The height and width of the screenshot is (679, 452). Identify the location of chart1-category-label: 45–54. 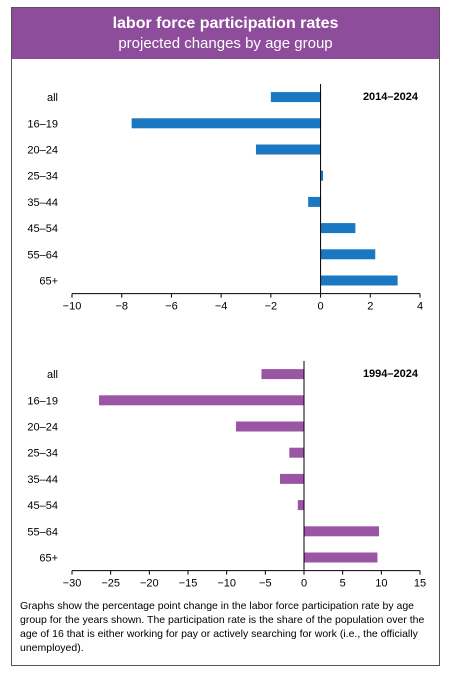
(42, 229).